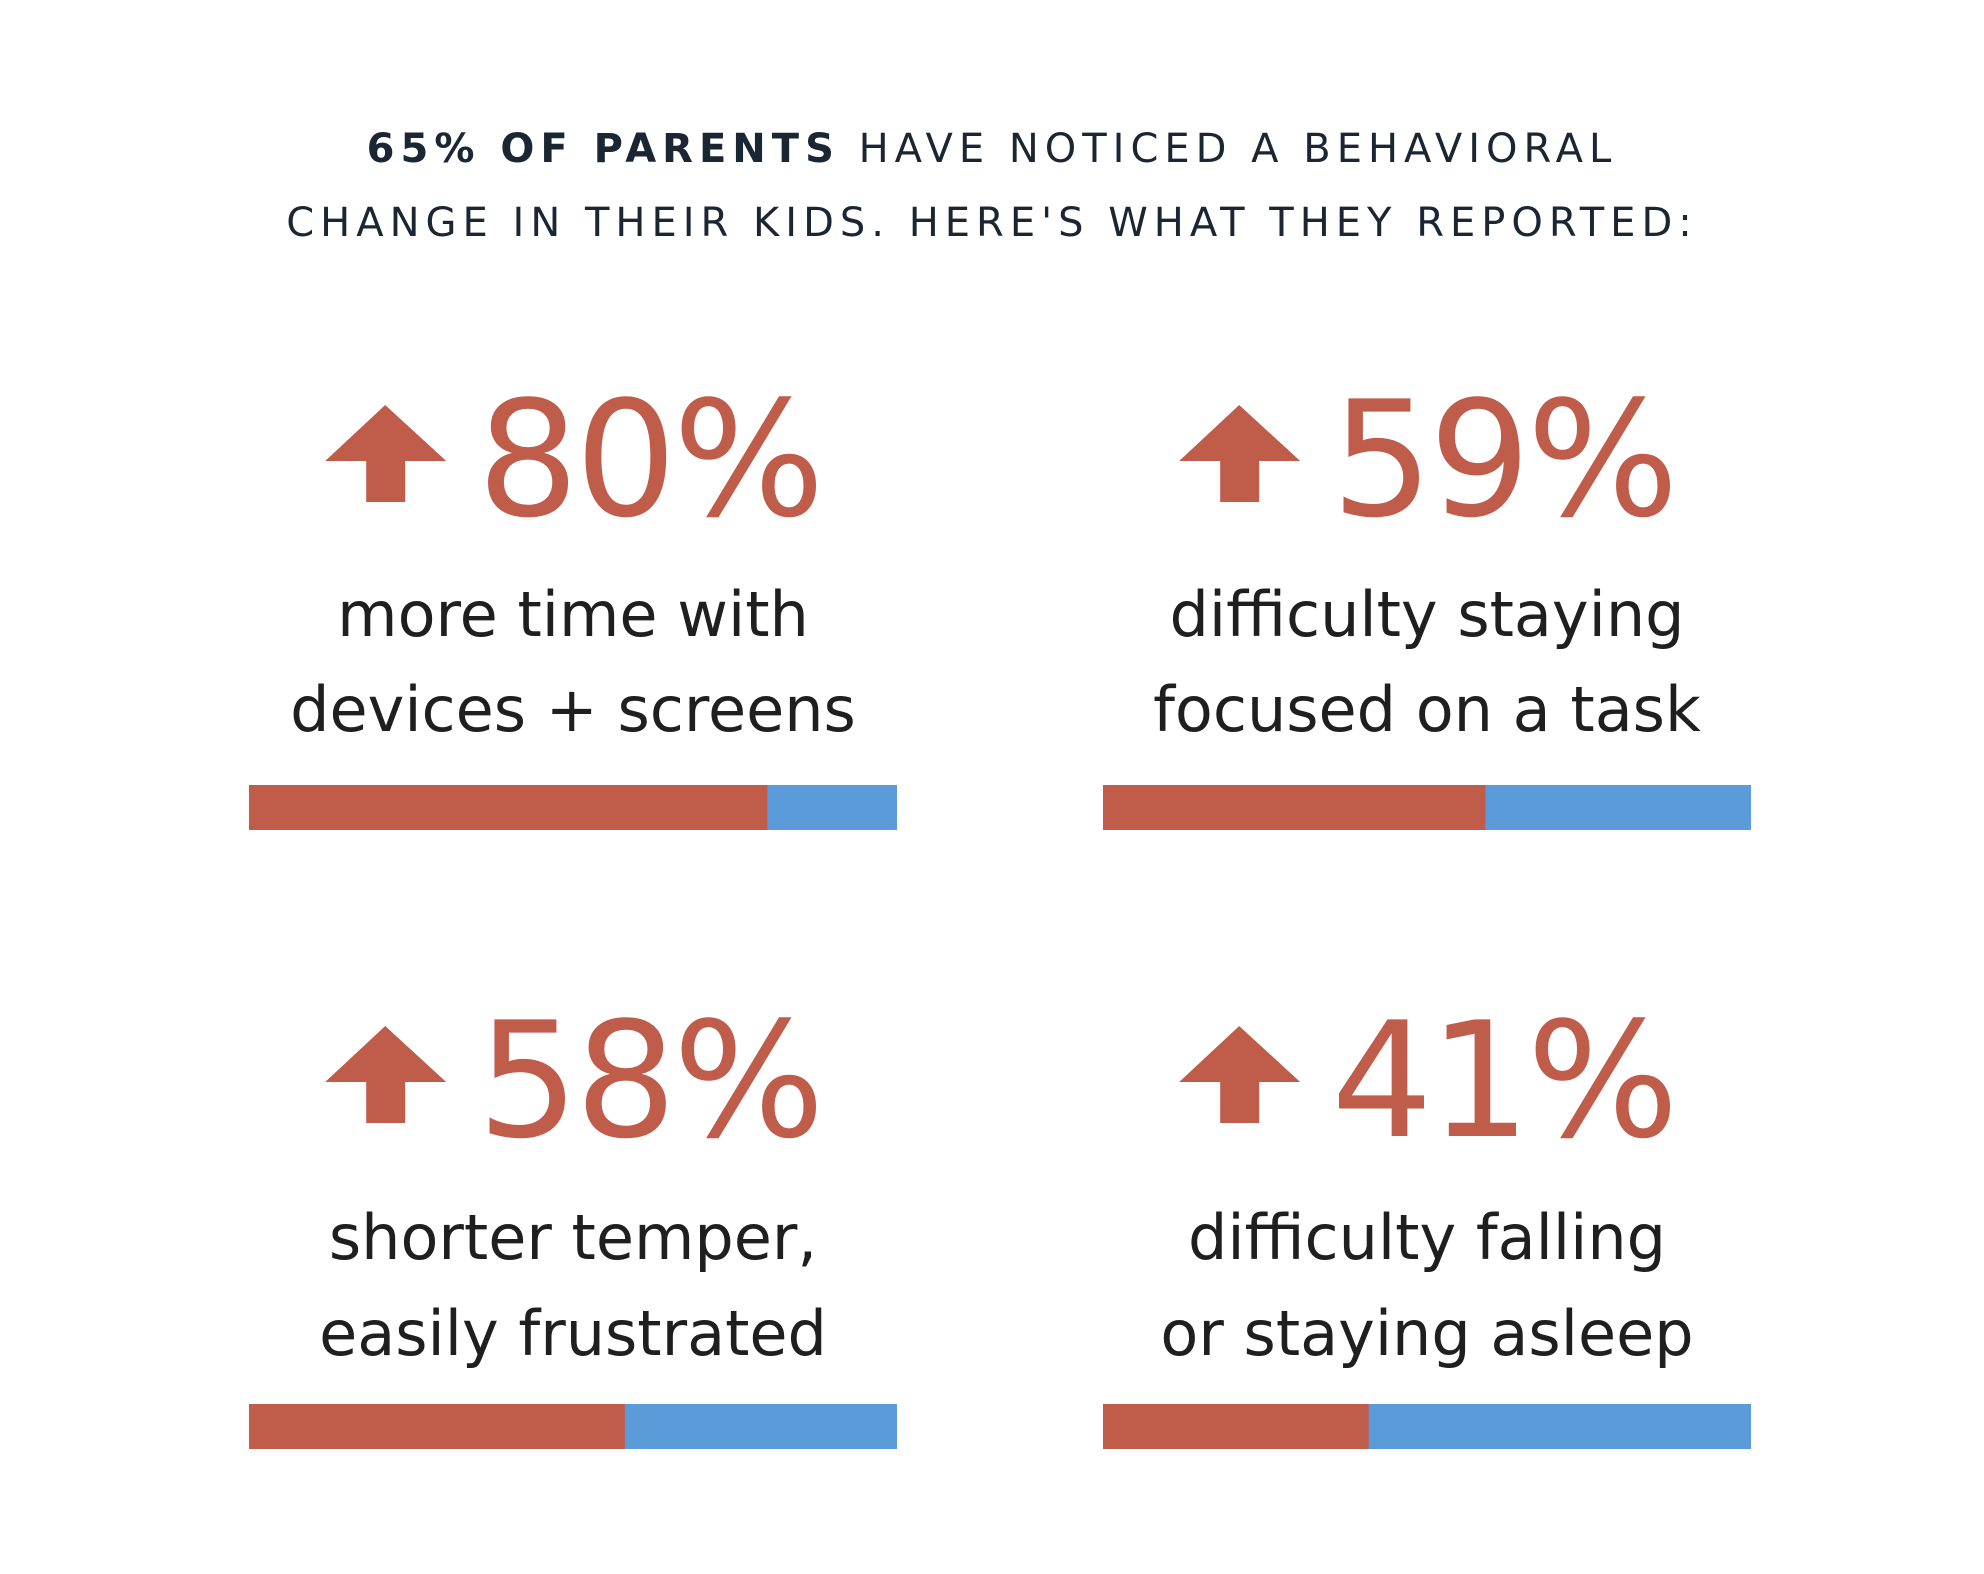  What do you see at coordinates (1503, 459) in the screenshot?
I see `value-label: 59%` at bounding box center [1503, 459].